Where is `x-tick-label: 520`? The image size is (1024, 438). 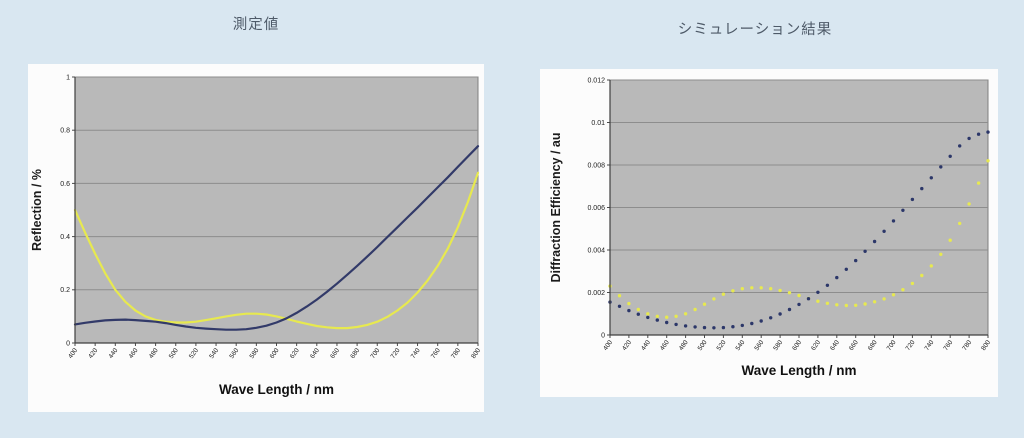
x-tick-label: 520 is located at coordinates (194, 353).